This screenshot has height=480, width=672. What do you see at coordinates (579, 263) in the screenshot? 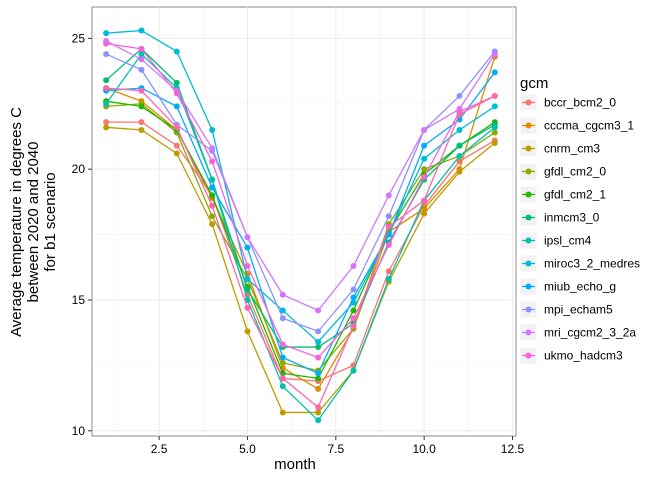
I see `legend-item: miroc3_2_medres` at bounding box center [579, 263].